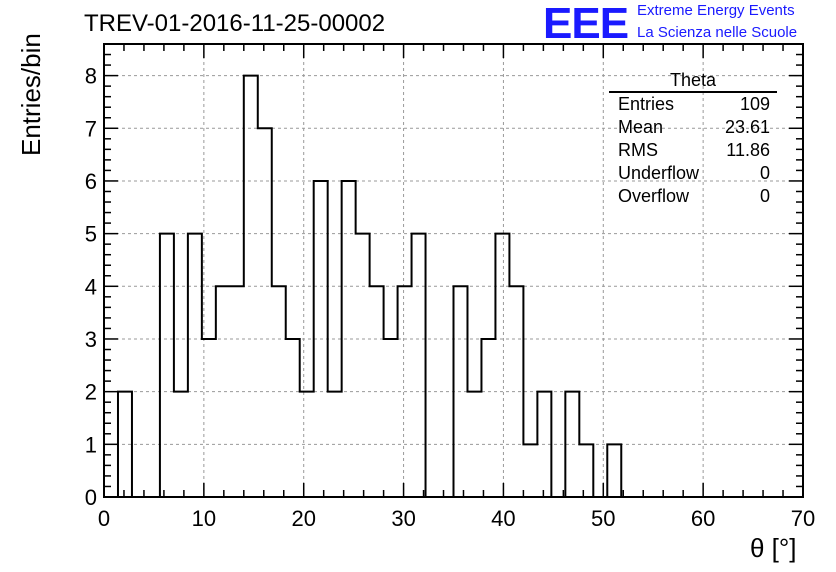  Describe the element at coordinates (703, 518) in the screenshot. I see `x-tick-label: 60` at that location.